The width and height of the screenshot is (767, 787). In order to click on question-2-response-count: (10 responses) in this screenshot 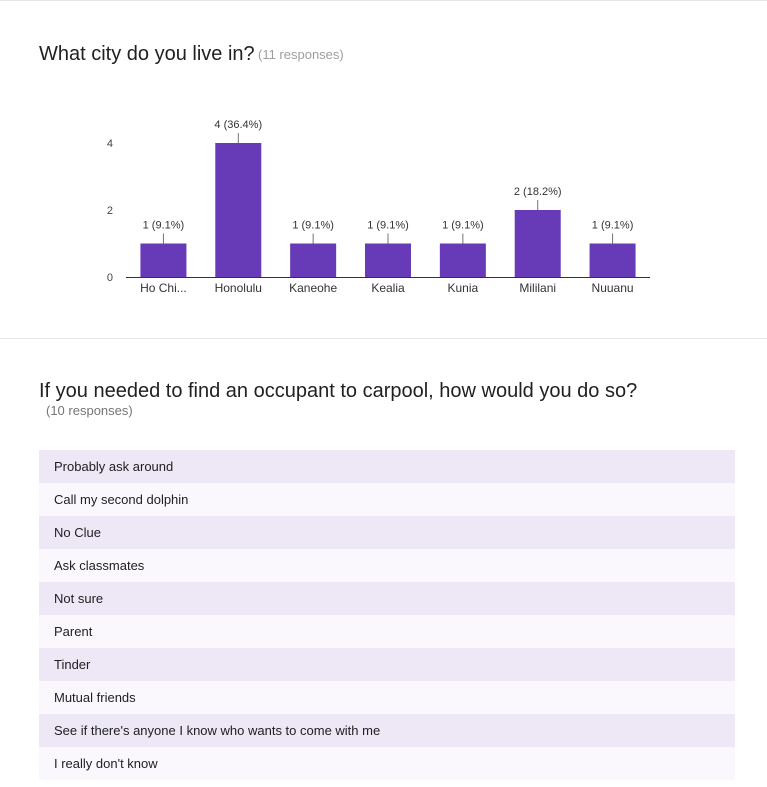, I will do `click(89, 410)`.